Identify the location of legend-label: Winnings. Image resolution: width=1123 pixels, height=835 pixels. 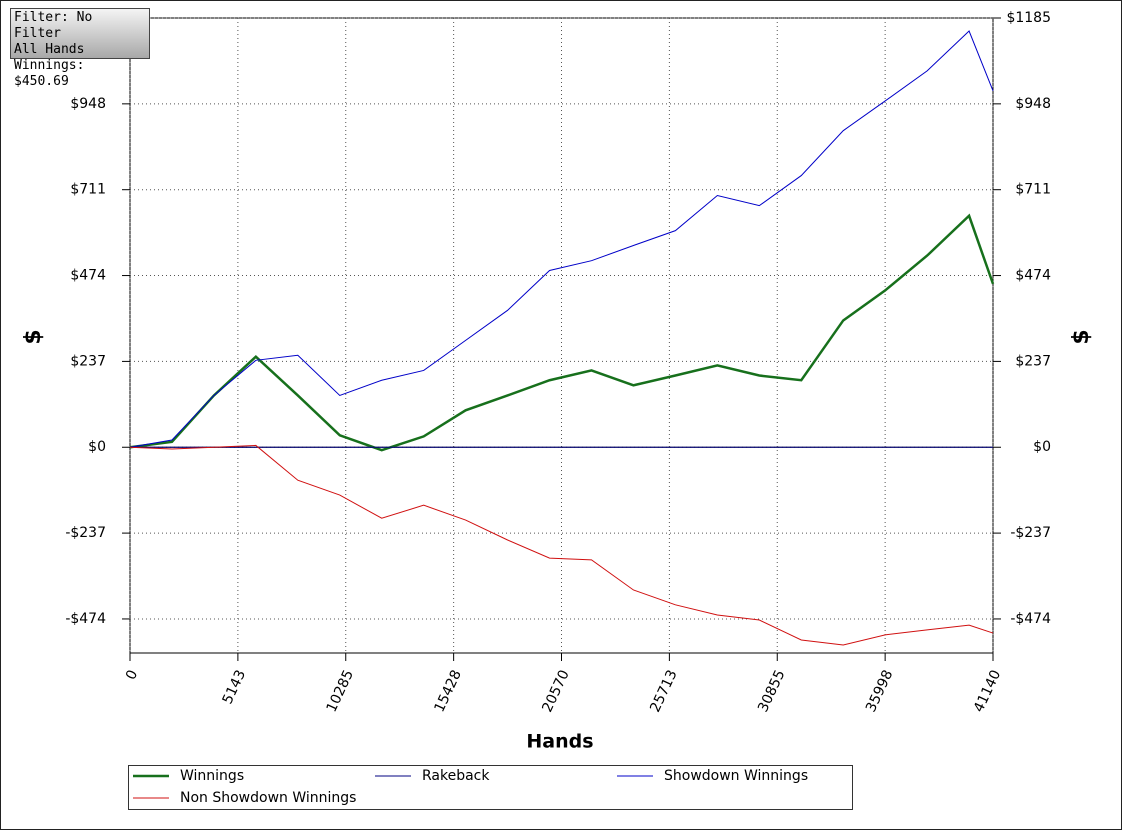
(212, 776).